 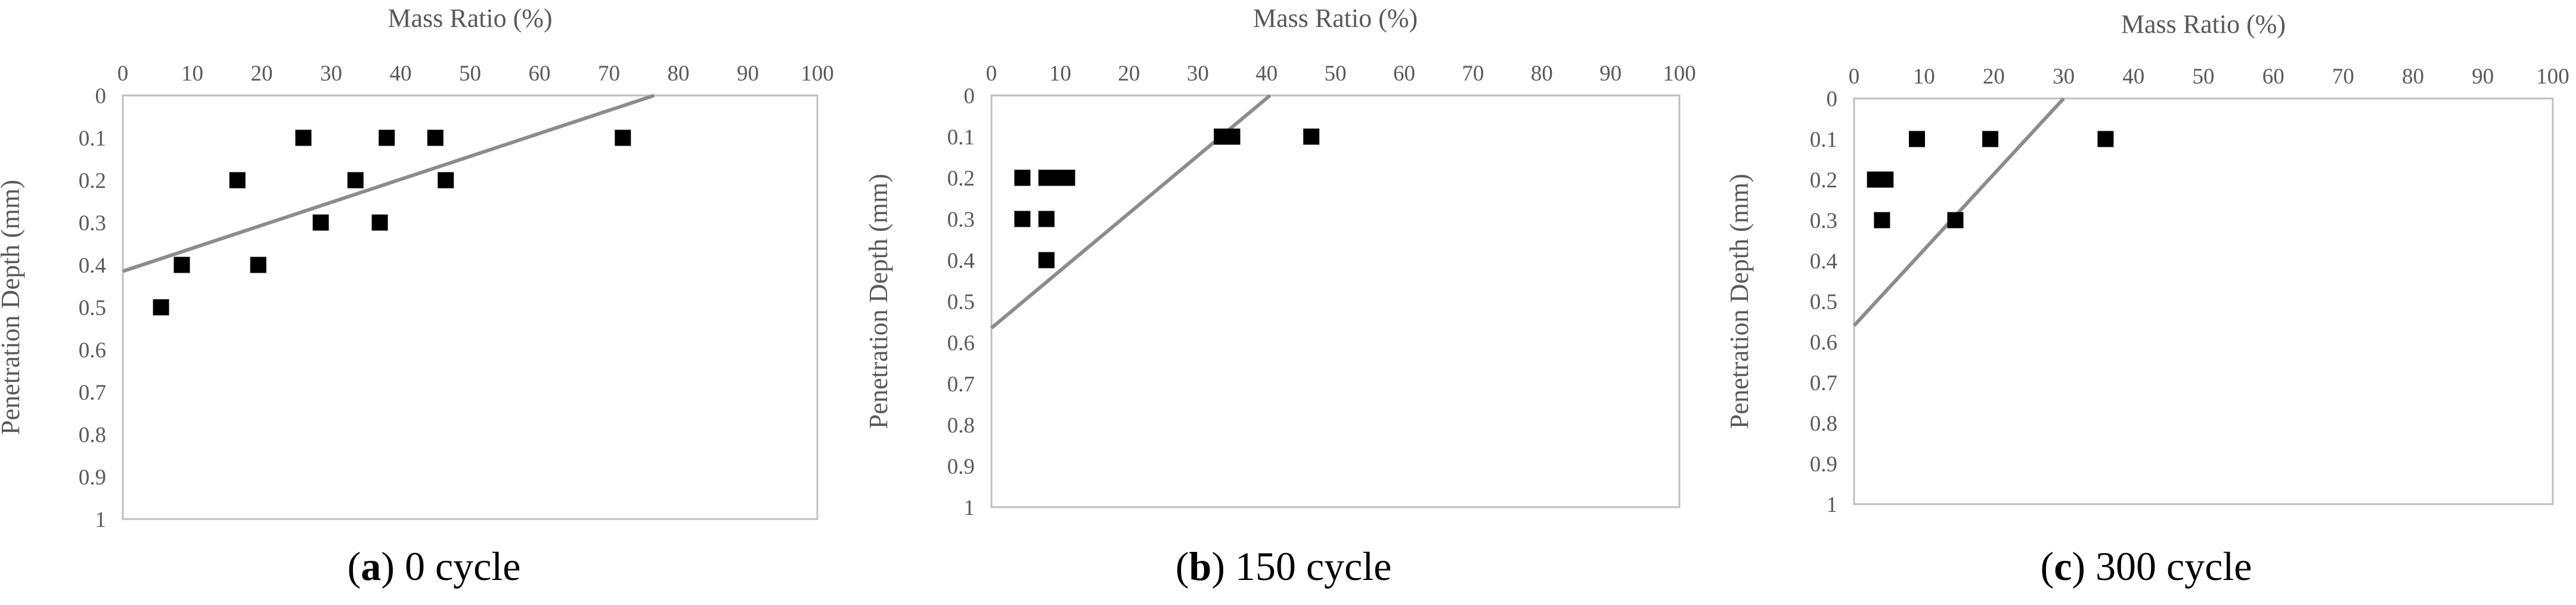 What do you see at coordinates (371, 567) in the screenshot?
I see `panel-letter: a` at bounding box center [371, 567].